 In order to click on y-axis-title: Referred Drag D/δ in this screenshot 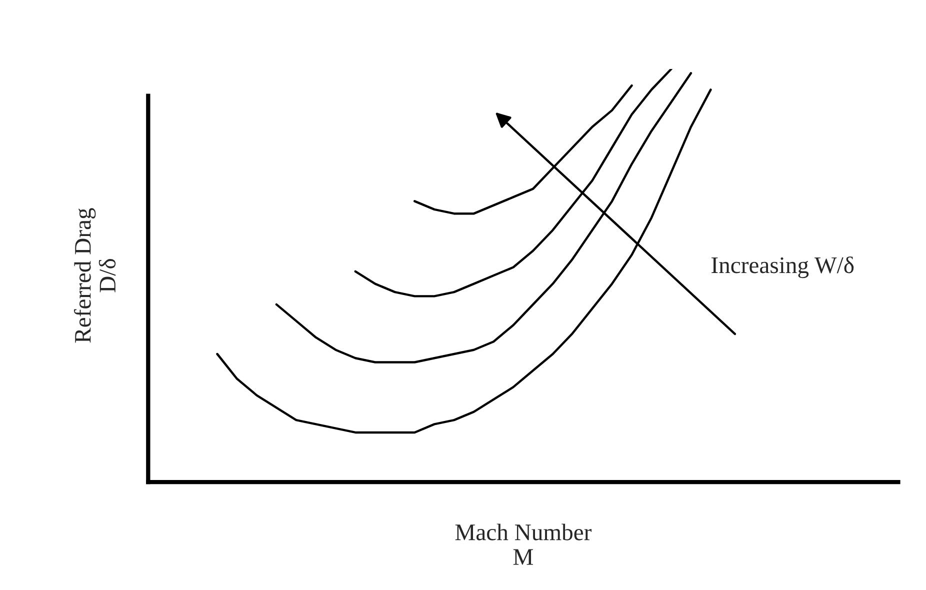, I will do `click(95, 275)`.